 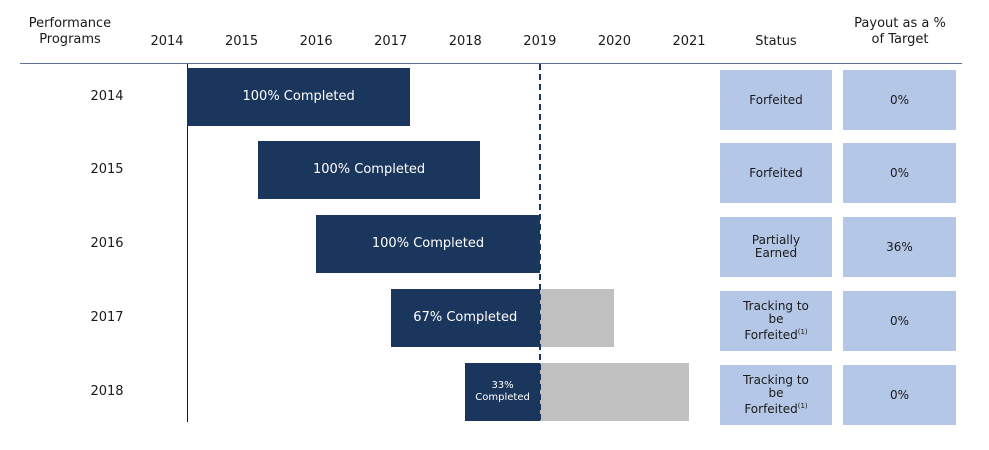 What do you see at coordinates (491, 63) in the screenshot?
I see `header-rule` at bounding box center [491, 63].